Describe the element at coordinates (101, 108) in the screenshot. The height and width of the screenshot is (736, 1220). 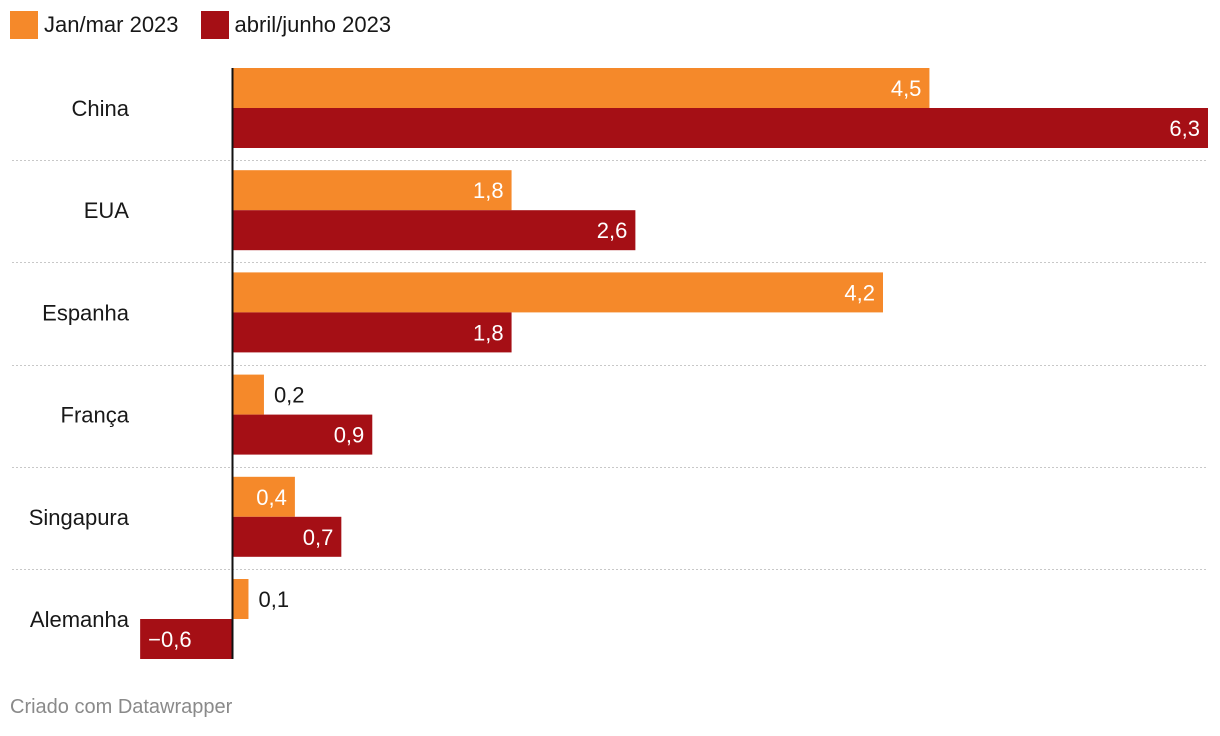
I see `category-label-china: China` at that location.